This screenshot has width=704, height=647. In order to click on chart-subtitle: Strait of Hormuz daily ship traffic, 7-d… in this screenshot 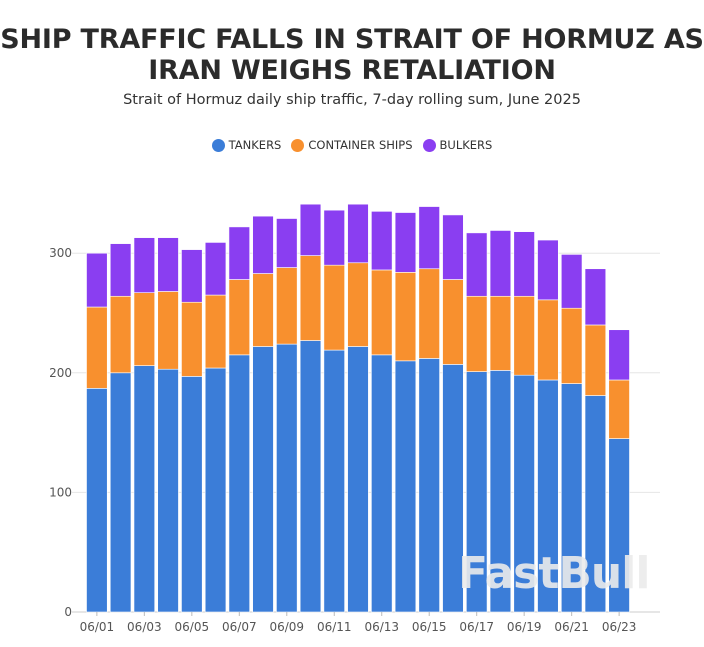, I will do `click(352, 100)`.